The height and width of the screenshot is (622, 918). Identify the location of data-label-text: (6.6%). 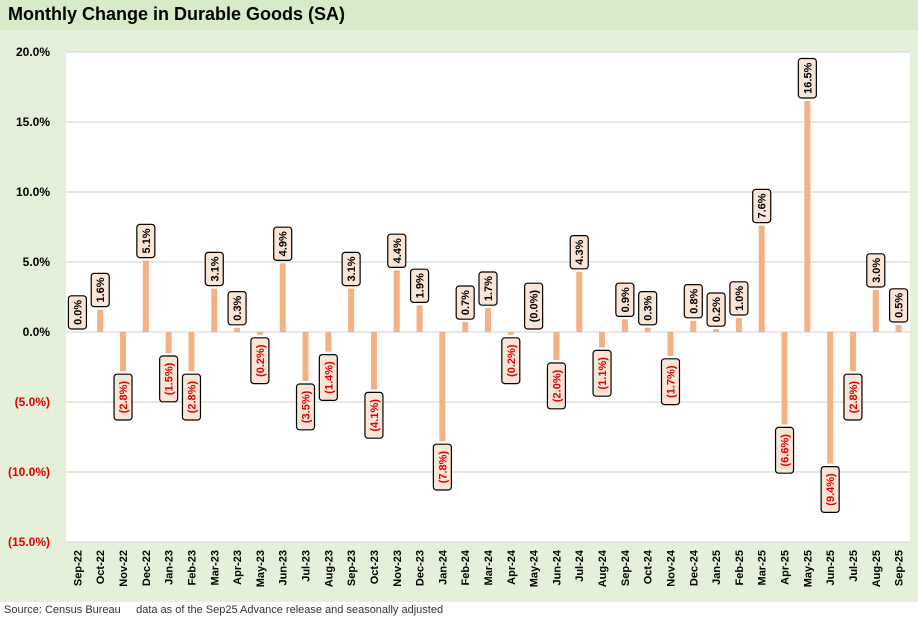
(786, 450).